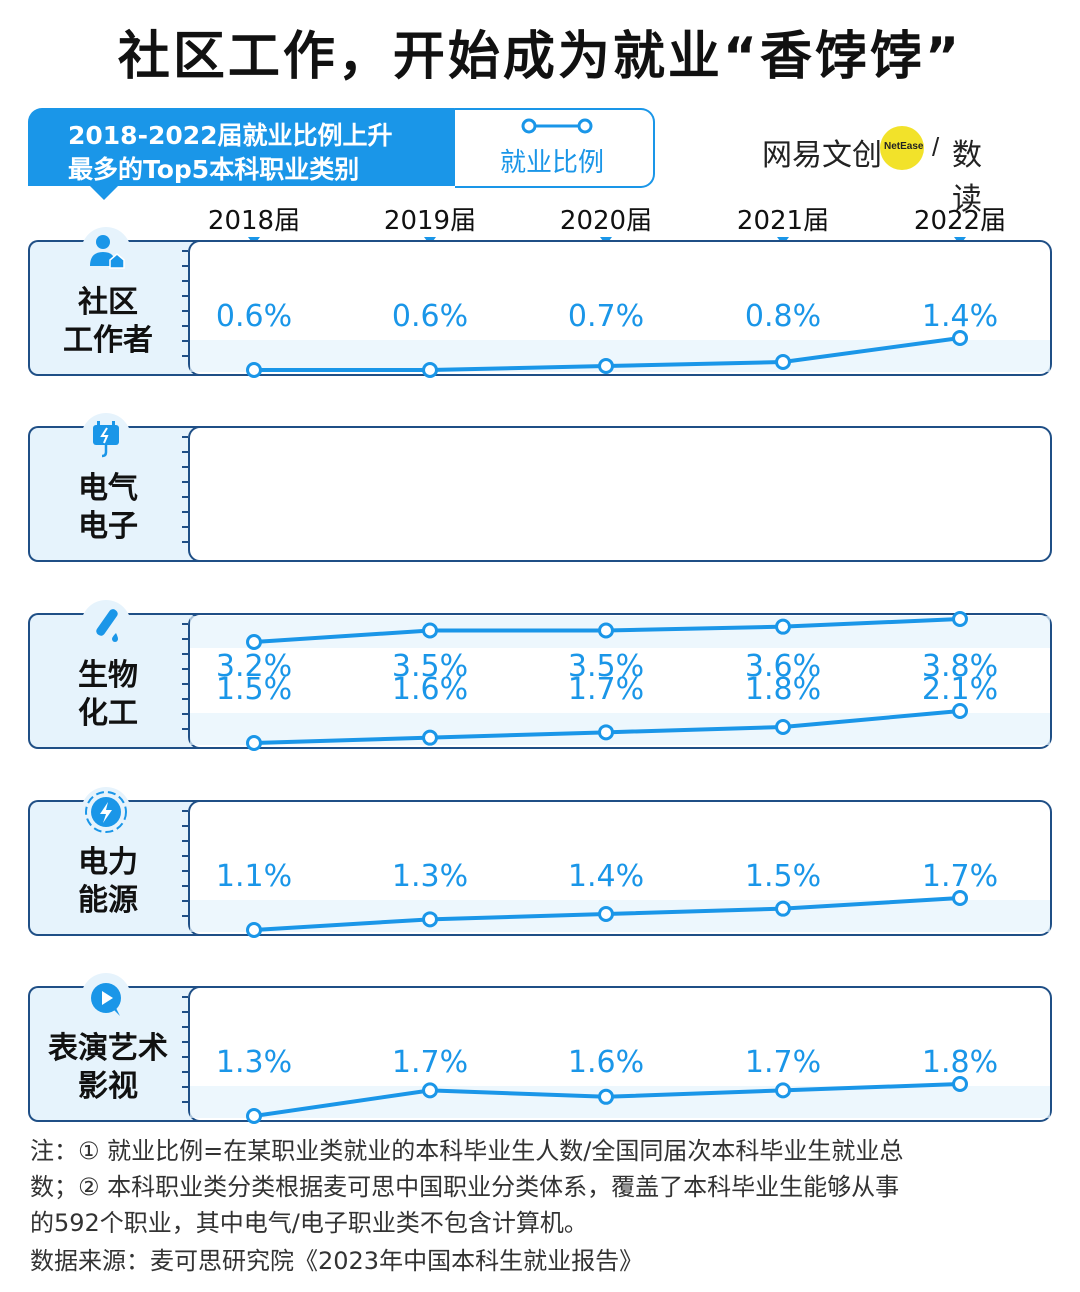 Image resolution: width=1080 pixels, height=1292 pixels. I want to click on panel-1: 社区 工作者, so click(540, 301).